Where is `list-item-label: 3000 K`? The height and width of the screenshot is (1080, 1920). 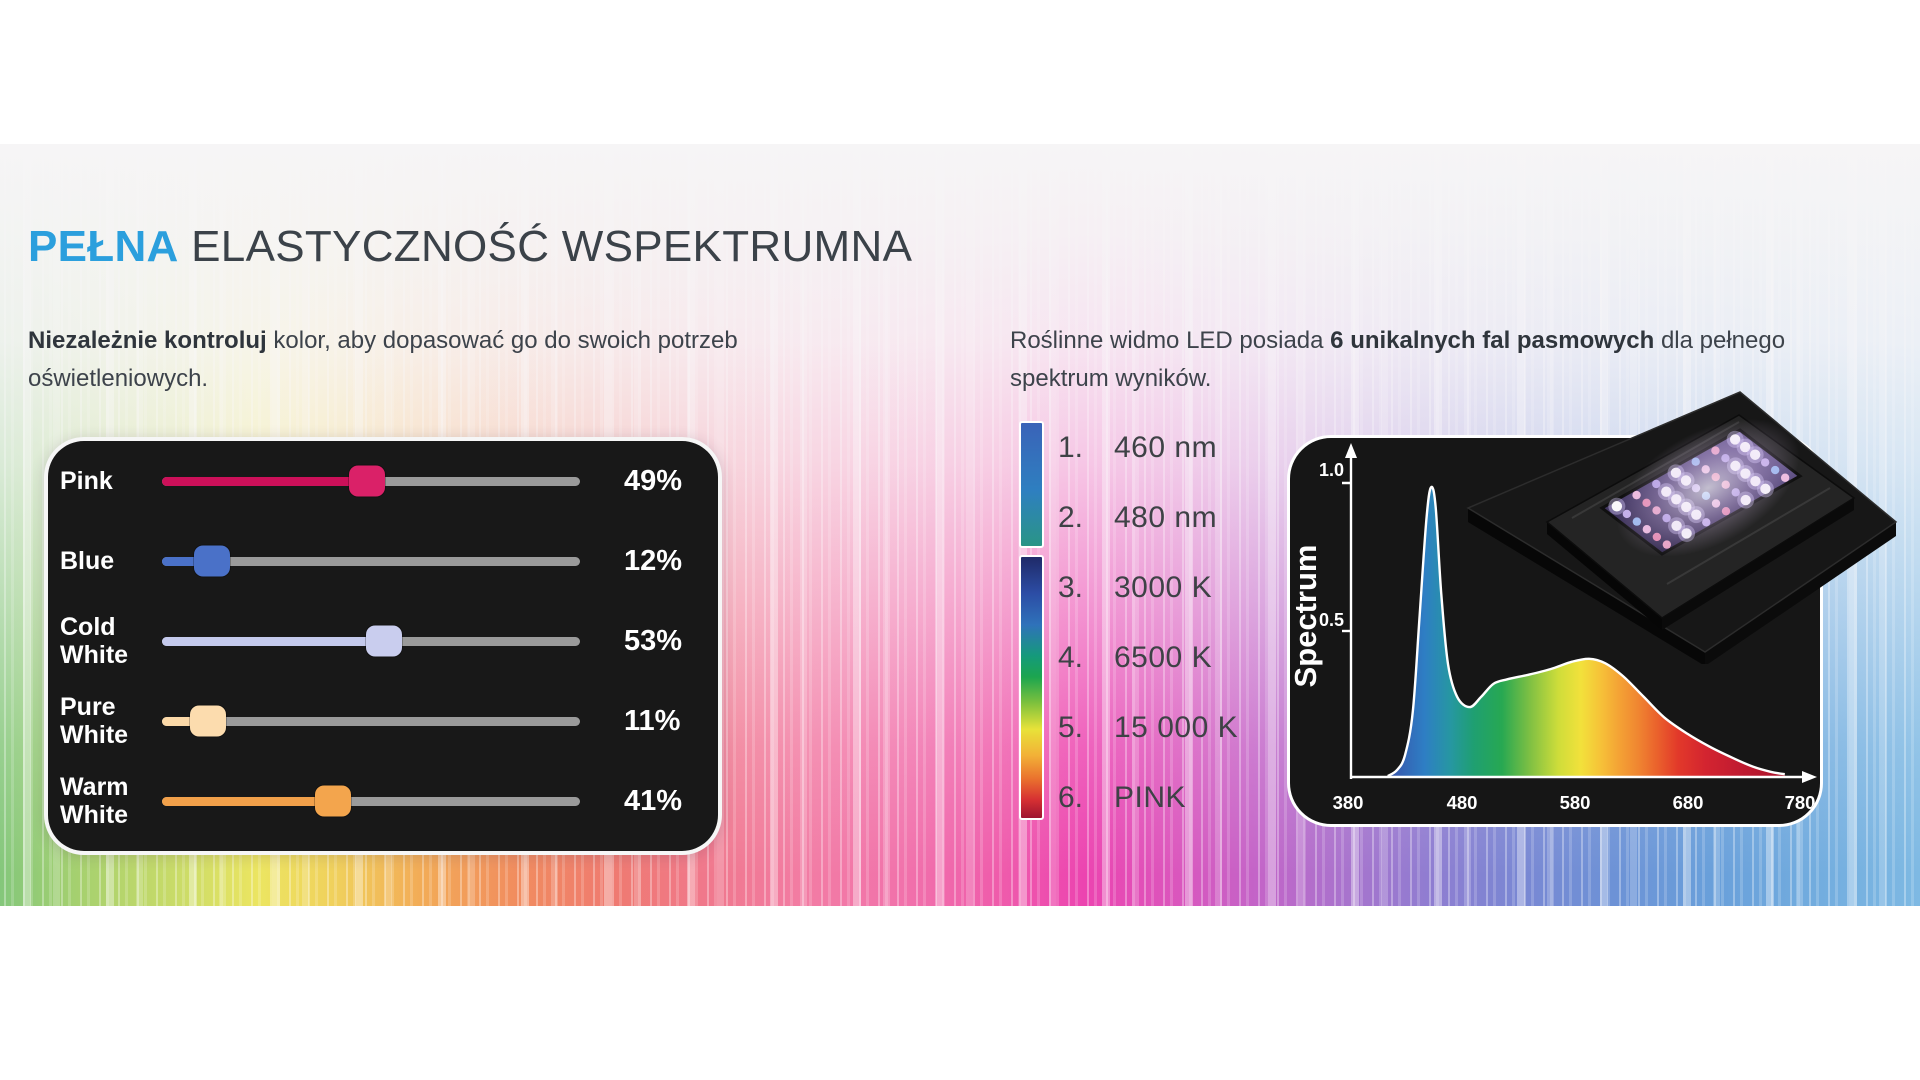
list-item-label: 3000 K is located at coordinates (1163, 587).